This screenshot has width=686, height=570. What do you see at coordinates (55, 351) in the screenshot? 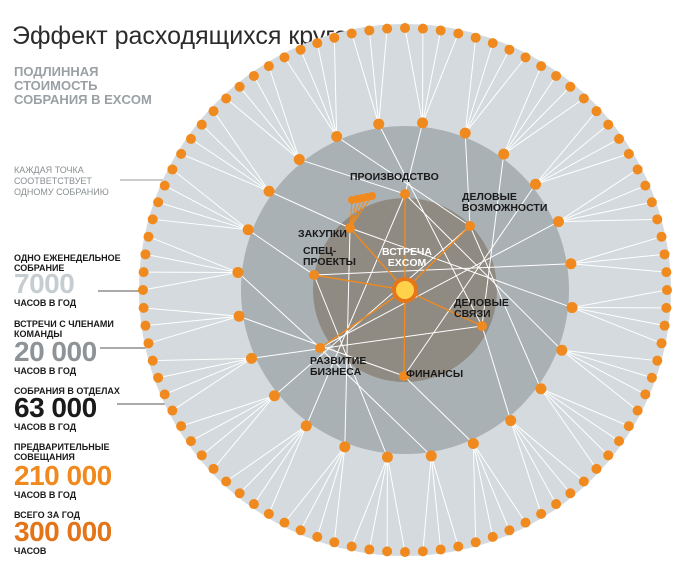
I see `stat-value-team: 20 000` at bounding box center [55, 351].